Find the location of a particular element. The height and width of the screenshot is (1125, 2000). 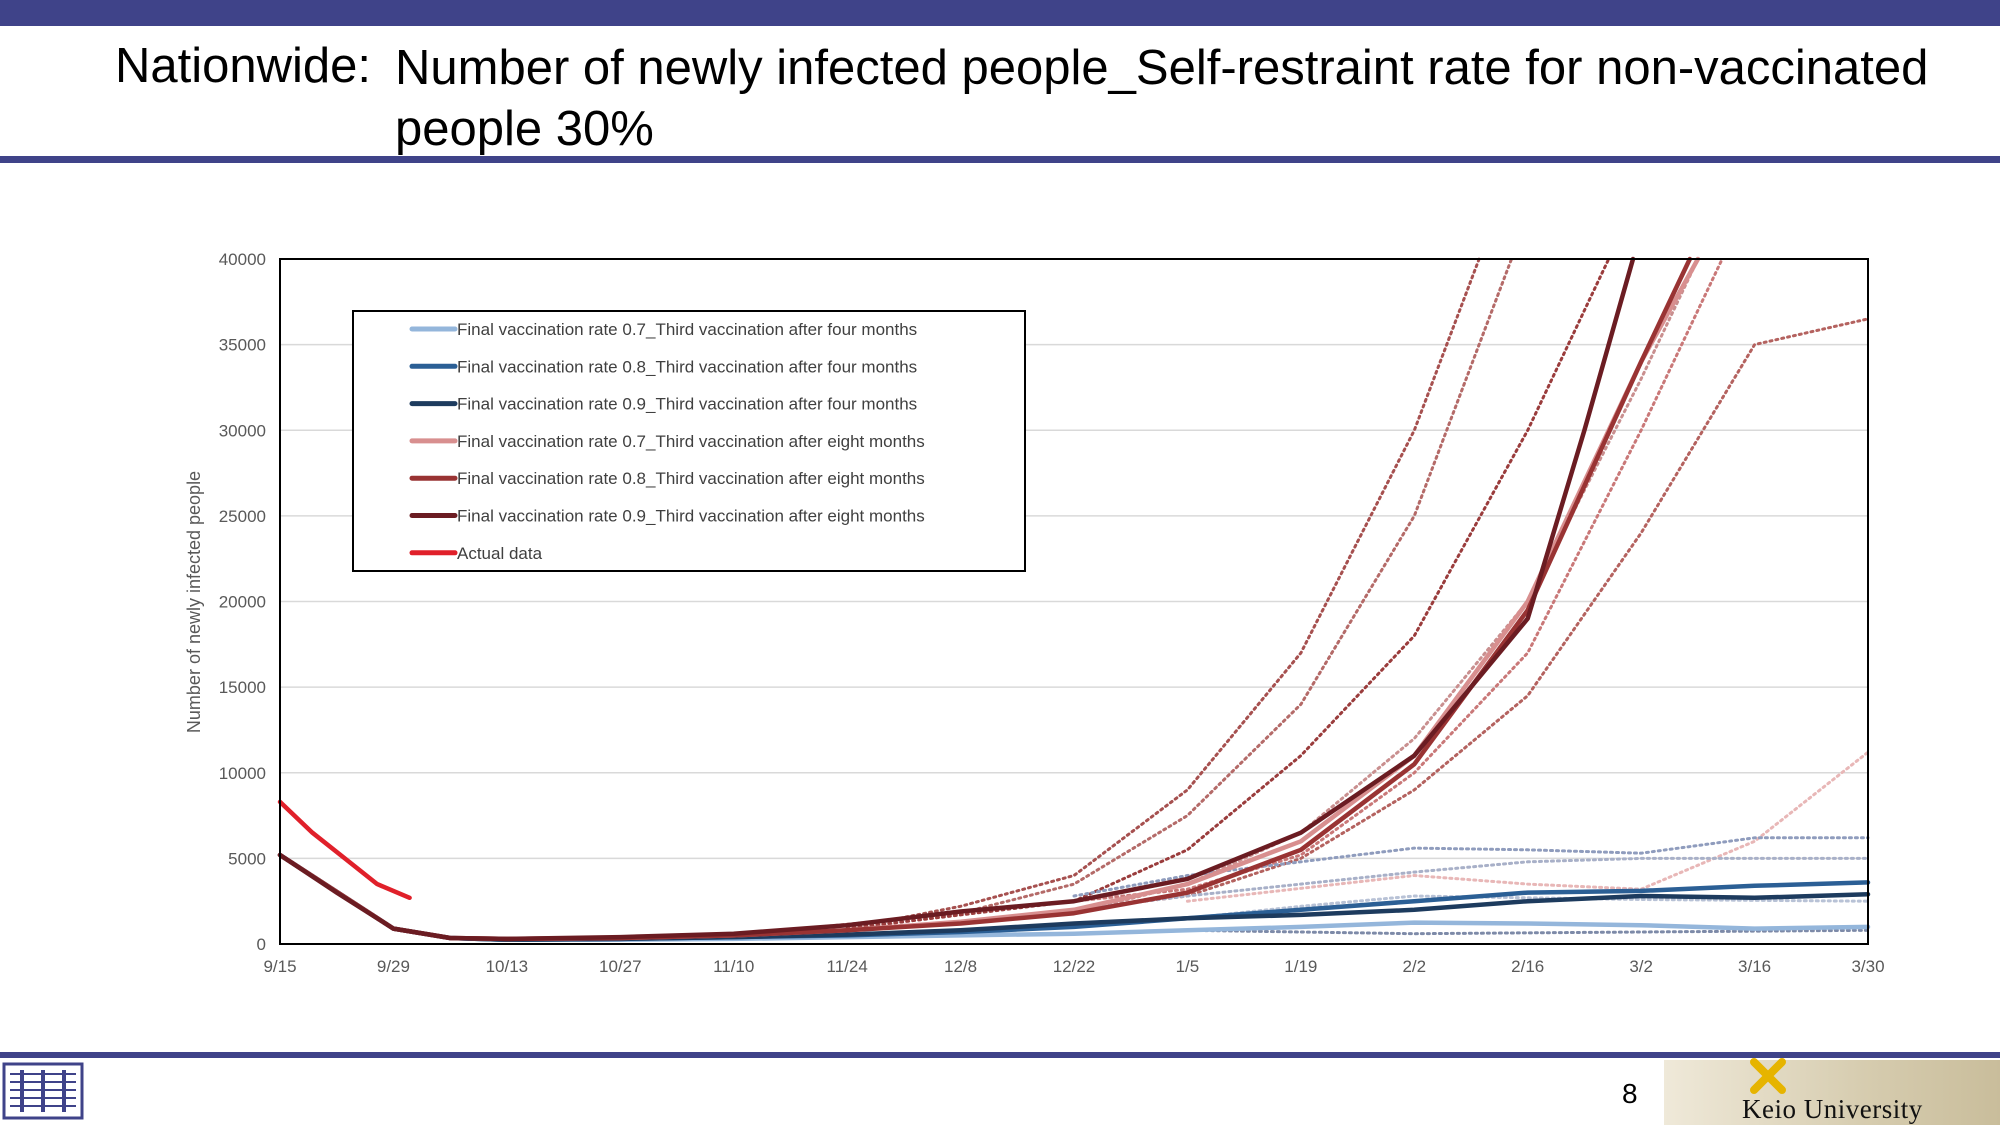

y-tick-label: 0 is located at coordinates (261, 944).